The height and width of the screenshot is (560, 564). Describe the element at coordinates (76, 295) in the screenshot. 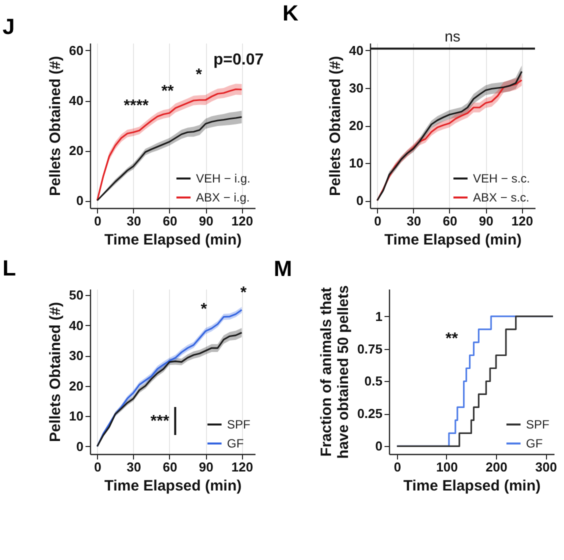

I see `y-tick-label: 50` at that location.